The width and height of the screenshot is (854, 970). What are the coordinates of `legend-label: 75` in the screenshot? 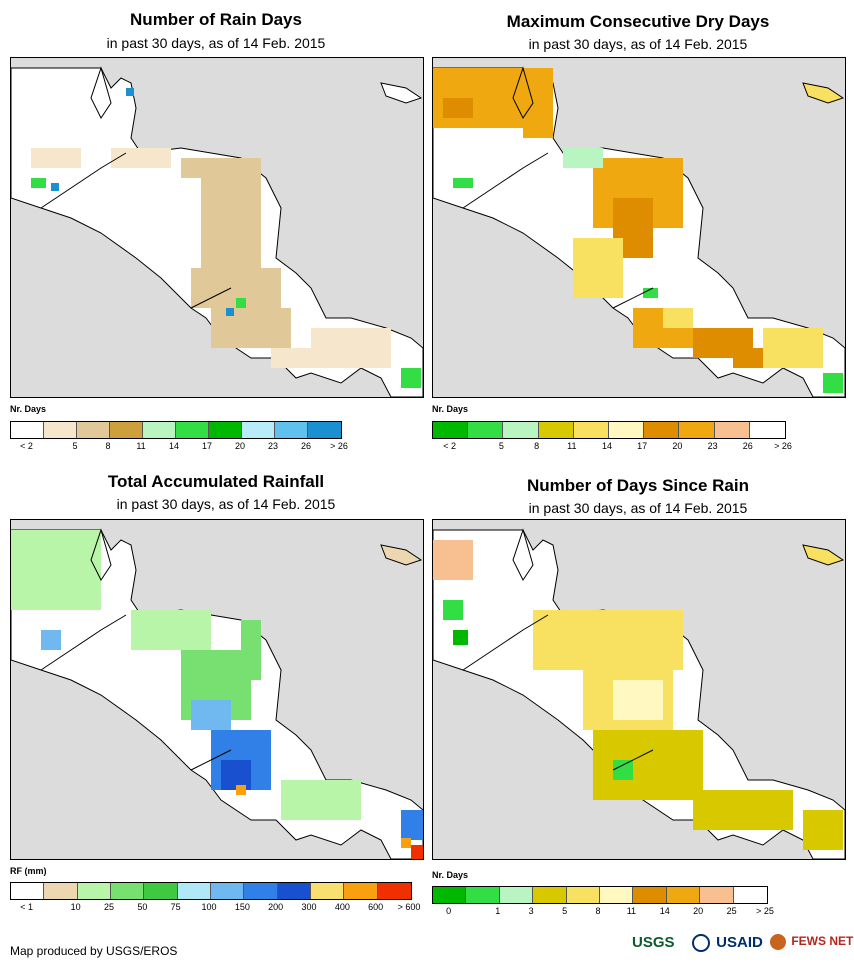 It's located at (175, 907).